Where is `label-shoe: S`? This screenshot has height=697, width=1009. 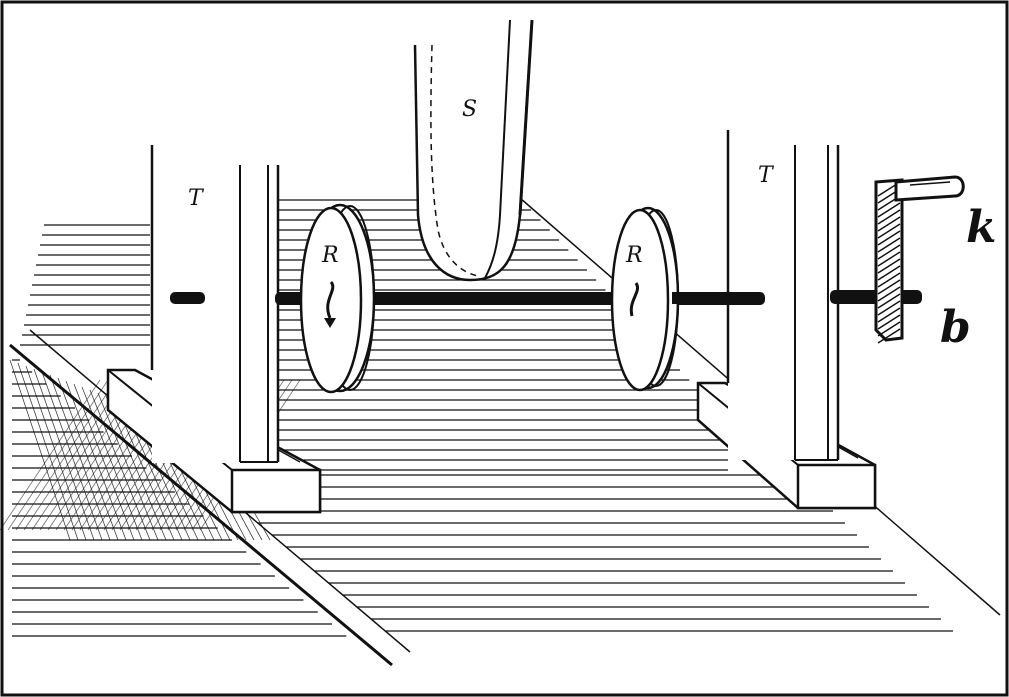
label-shoe: S is located at coordinates (469, 109).